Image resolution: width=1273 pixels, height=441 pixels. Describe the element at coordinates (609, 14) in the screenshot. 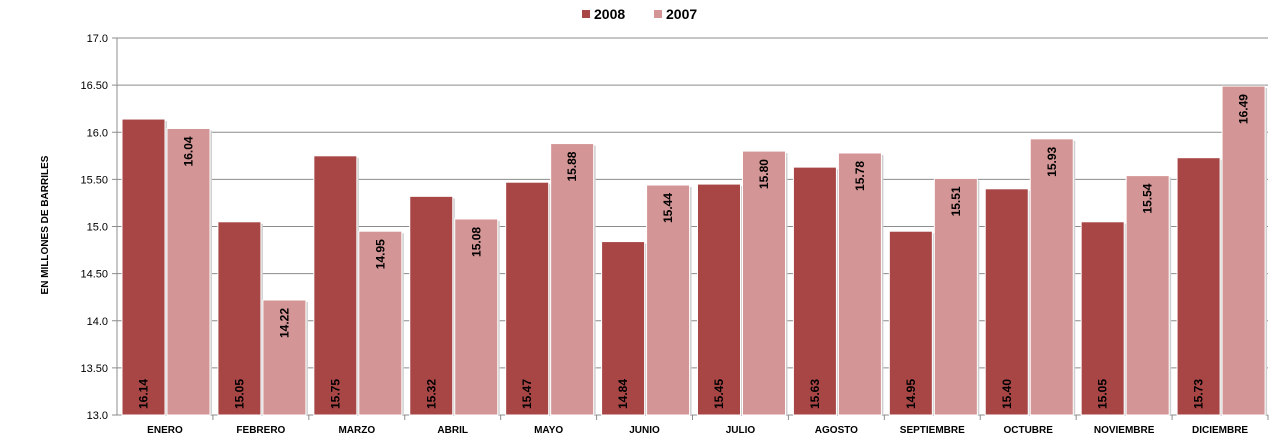

I see `legend-entry: 2008` at that location.